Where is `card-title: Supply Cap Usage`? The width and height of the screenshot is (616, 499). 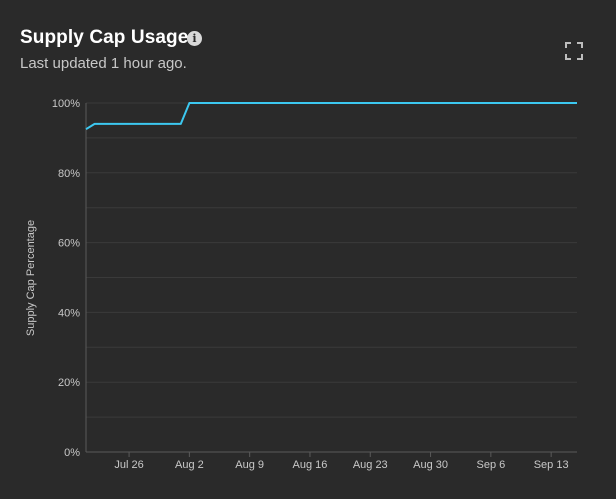
card-title: Supply Cap Usage is located at coordinates (104, 37).